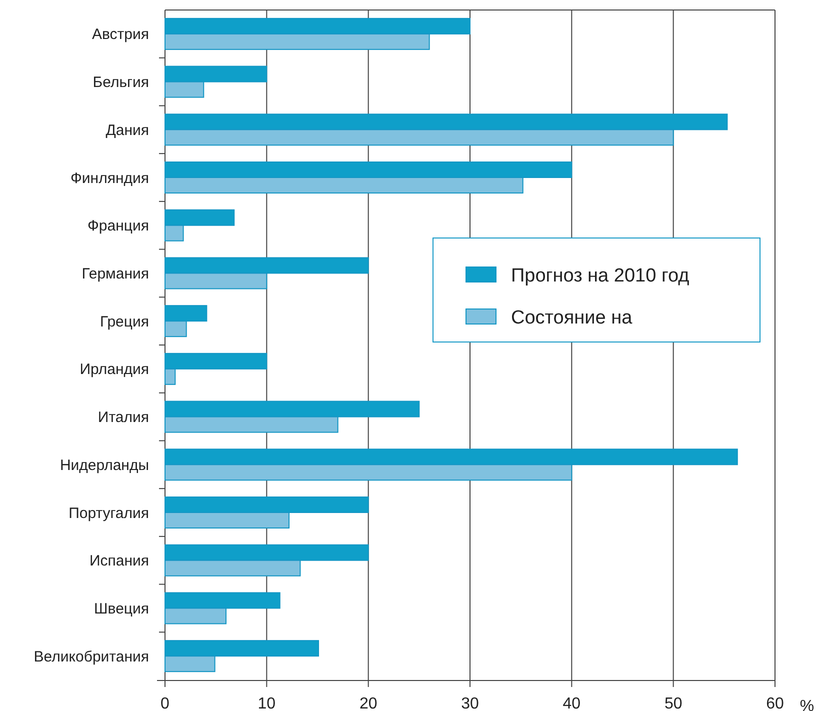 This screenshot has width=824, height=711. What do you see at coordinates (108, 513) in the screenshot?
I see `y-tick-label: Португалия` at bounding box center [108, 513].